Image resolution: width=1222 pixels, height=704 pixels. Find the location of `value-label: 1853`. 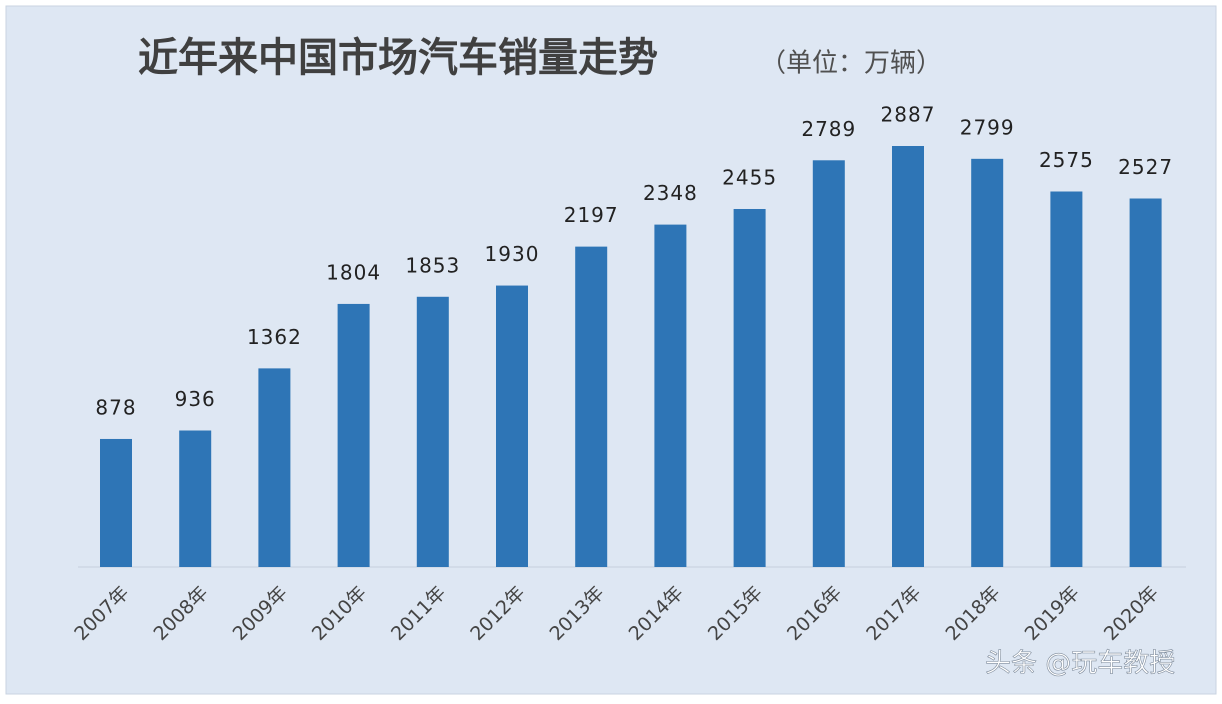

value-label: 1853 is located at coordinates (432, 265).